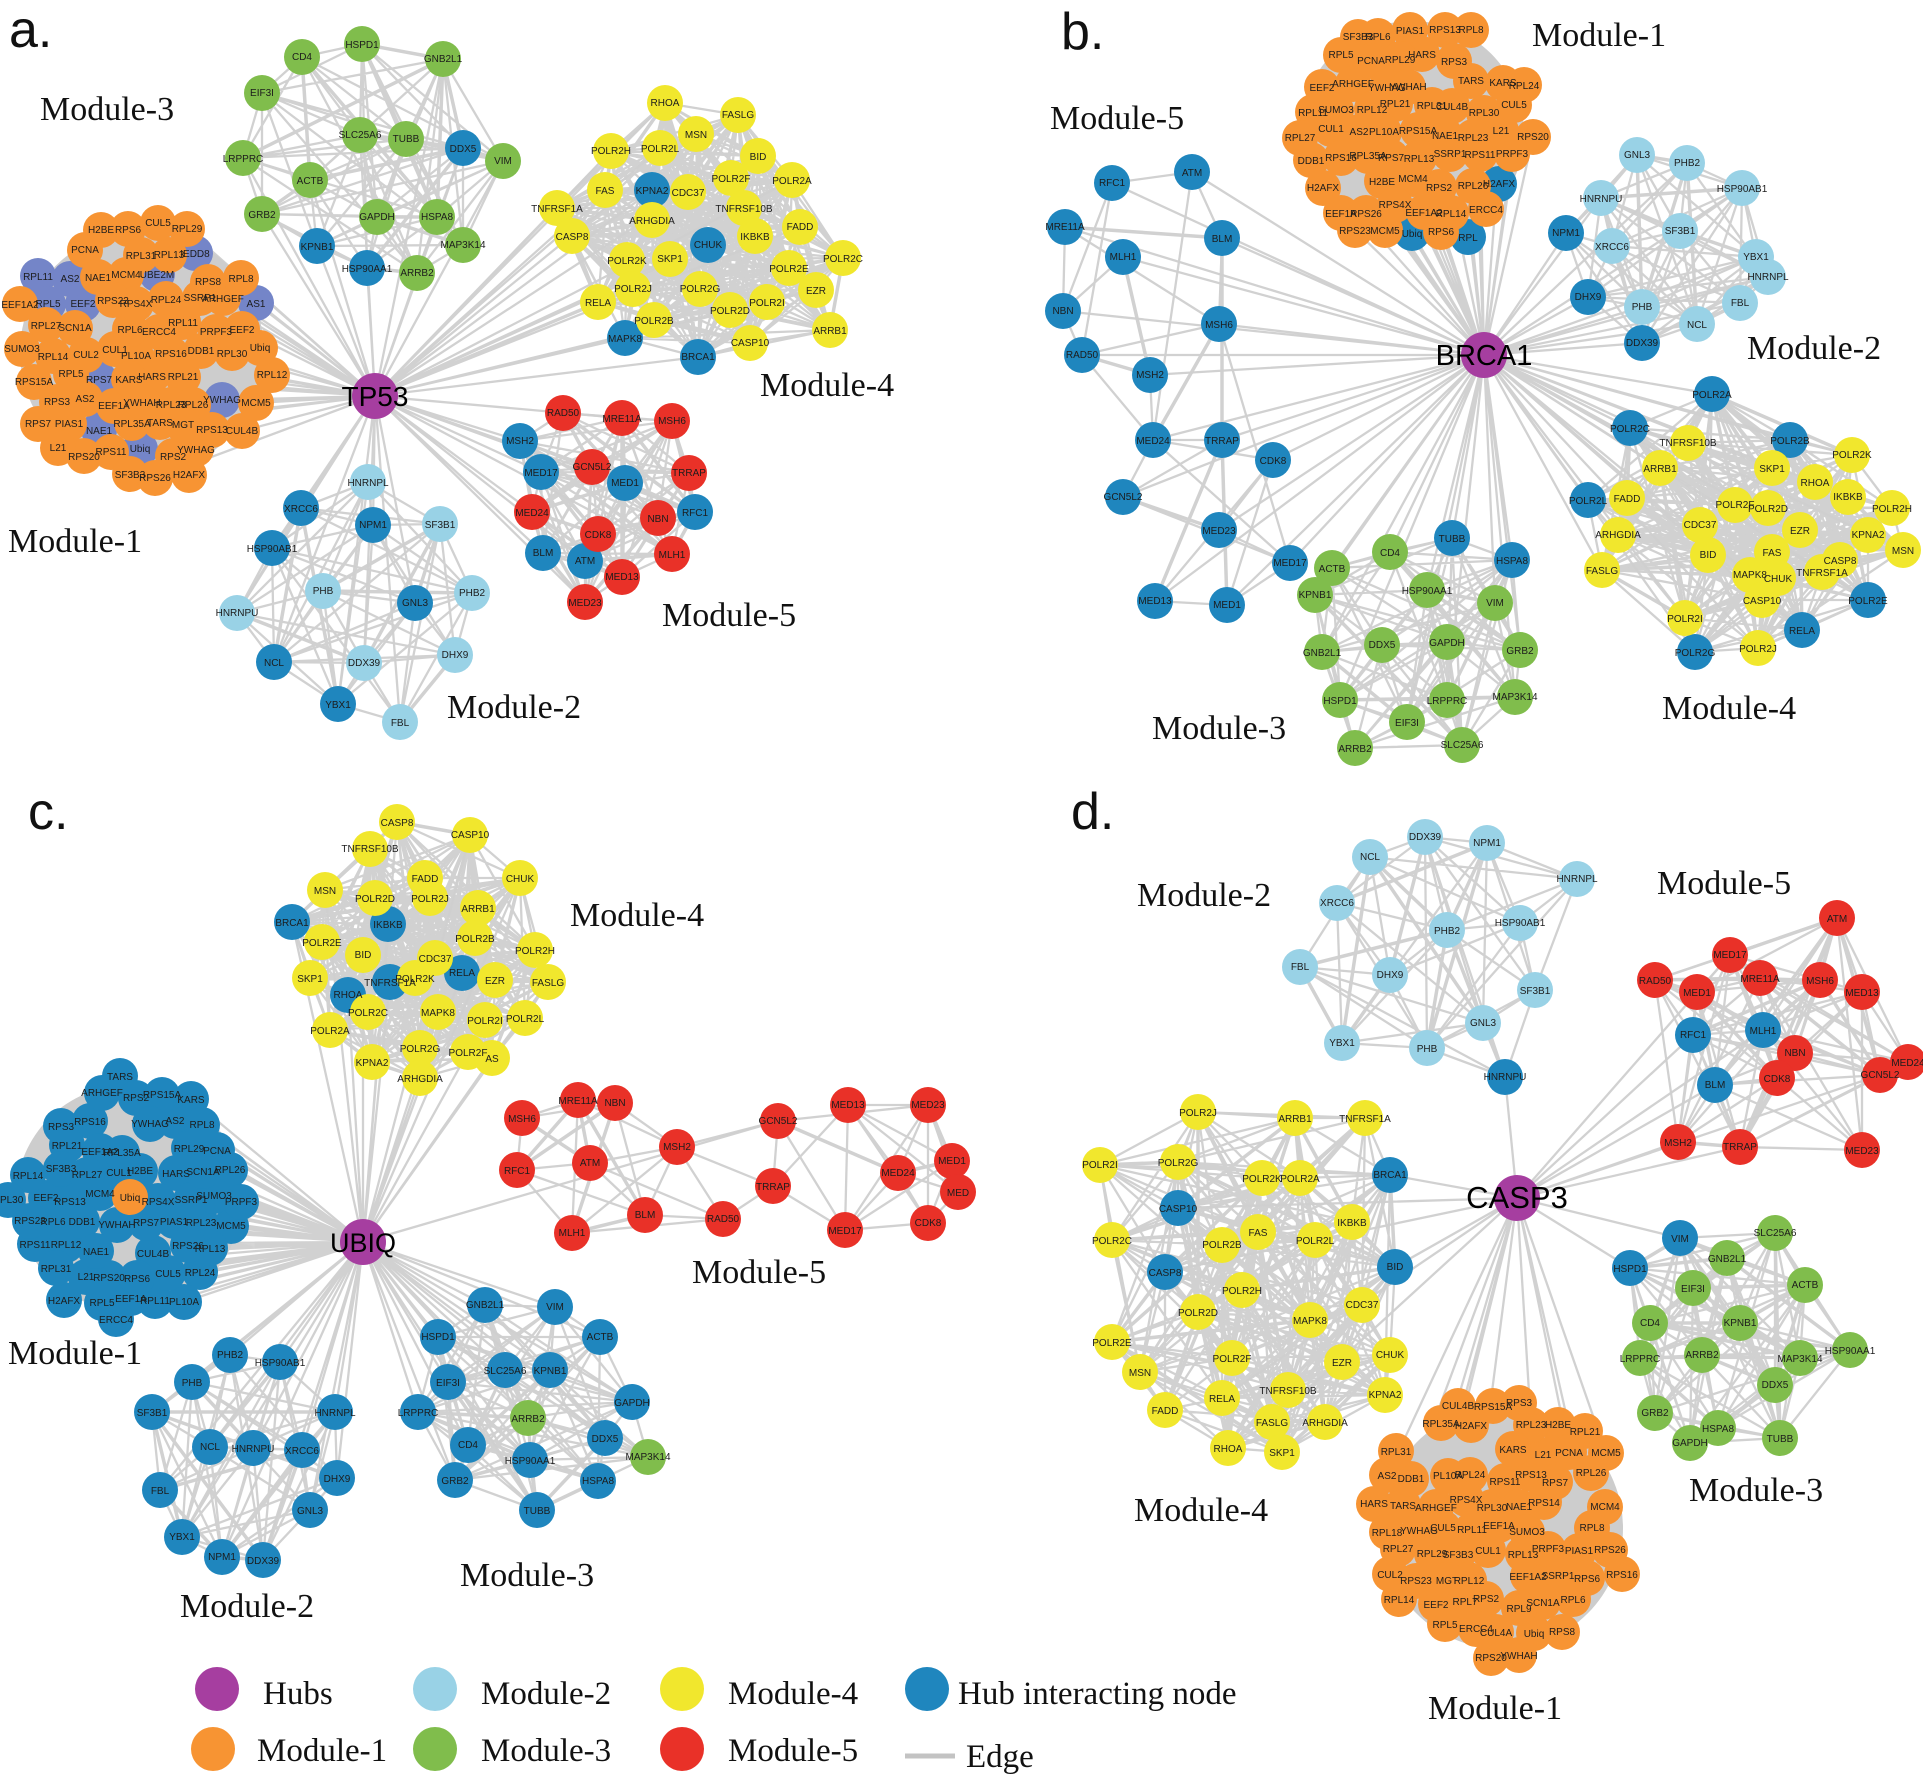 The width and height of the screenshot is (1923, 1780). I want to click on svg-text: TUBB, so click(537, 1511).